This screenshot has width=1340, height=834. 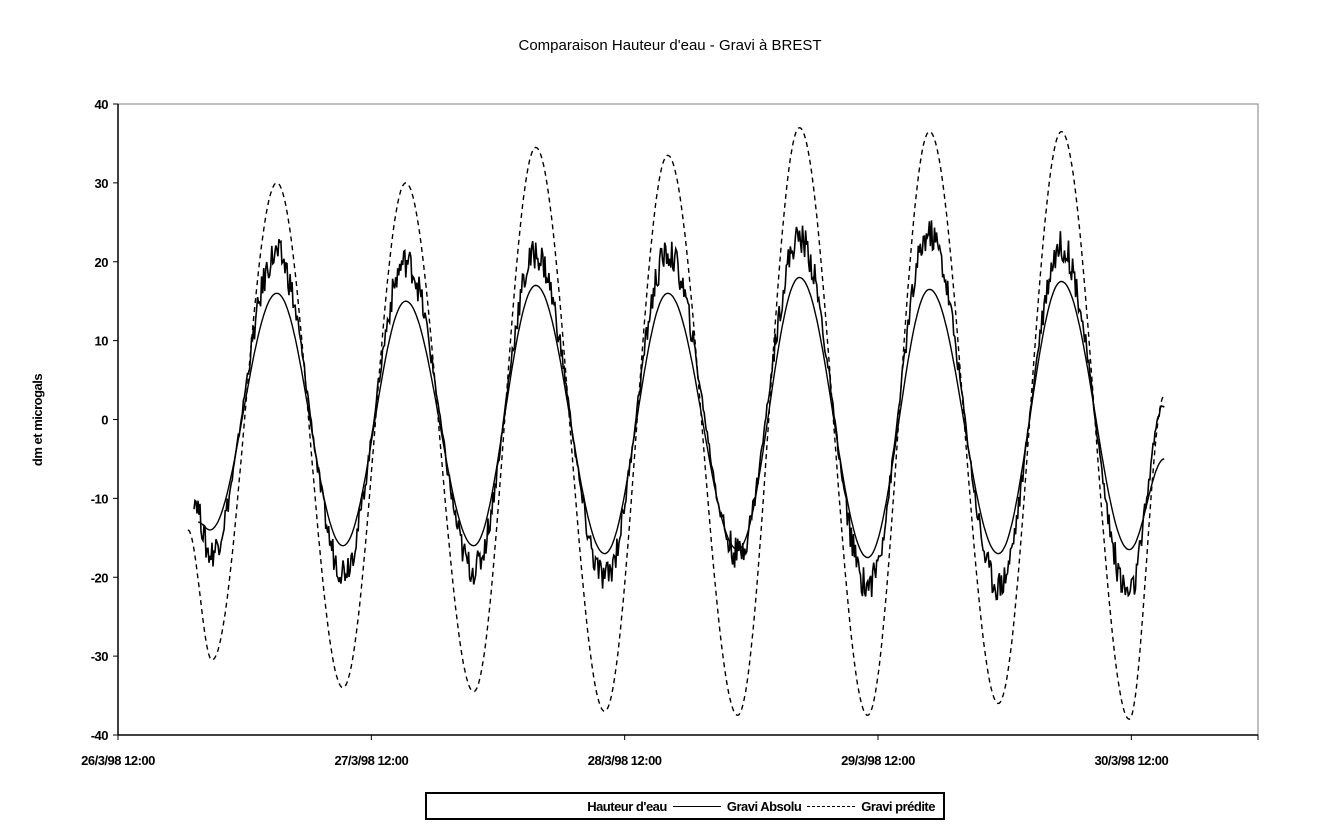 What do you see at coordinates (104, 420) in the screenshot?
I see `y-tick-label: 0` at bounding box center [104, 420].